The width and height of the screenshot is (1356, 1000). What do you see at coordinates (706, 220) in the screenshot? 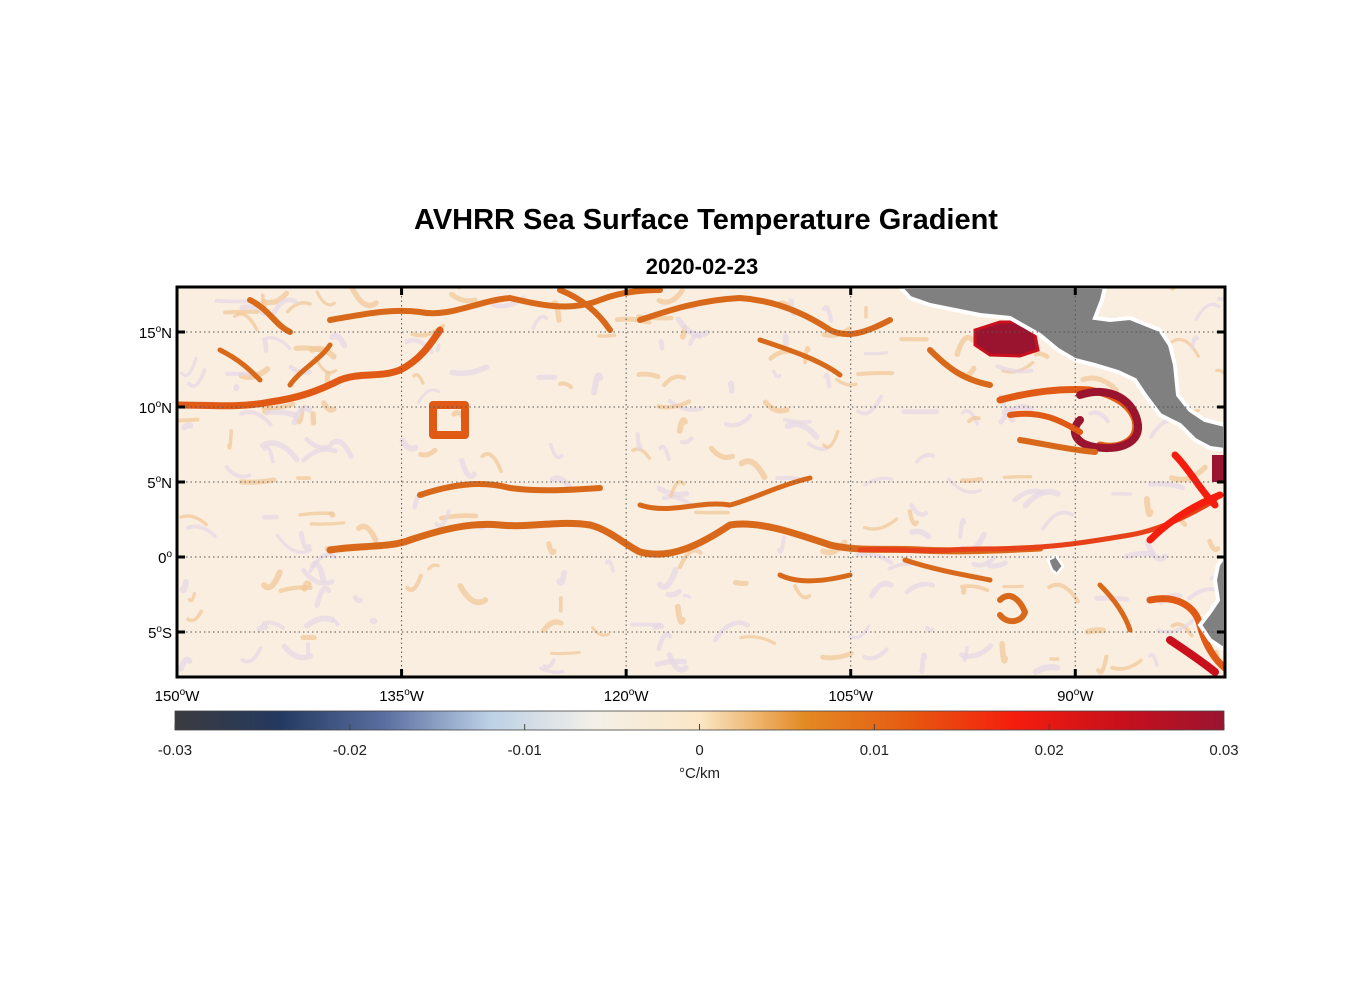
I see `map-title: AVHRR Sea Surface Temperature Gradient` at bounding box center [706, 220].